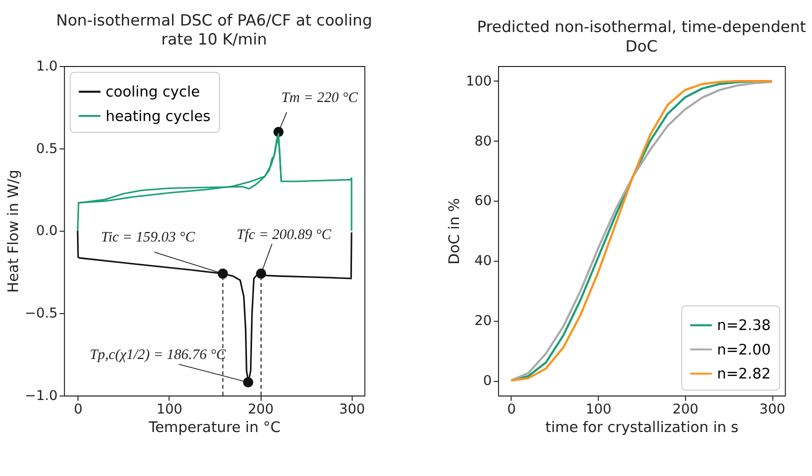  Describe the element at coordinates (744, 374) in the screenshot. I see `legend-label: n=2.82` at that location.